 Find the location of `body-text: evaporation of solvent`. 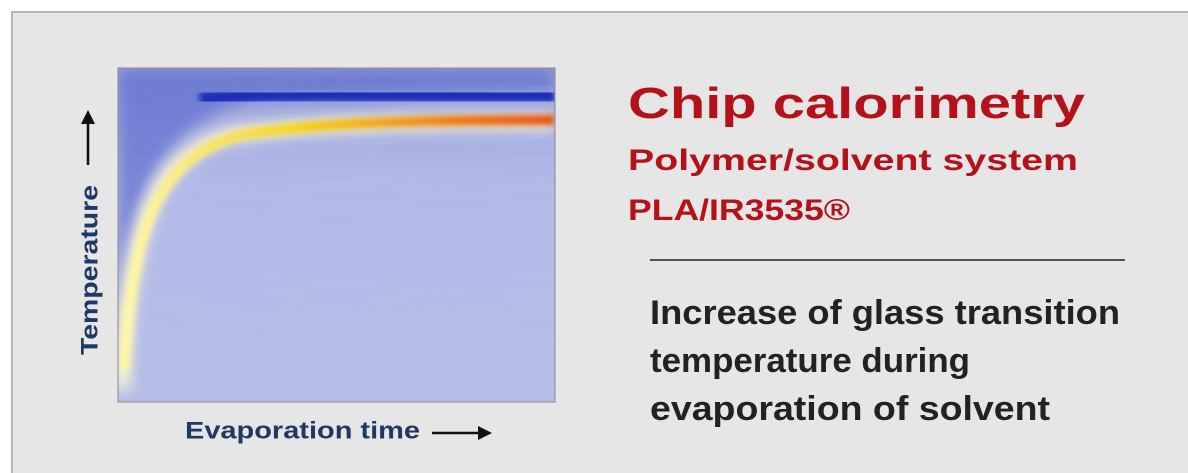

body-text: evaporation of solvent is located at coordinates (850, 409).